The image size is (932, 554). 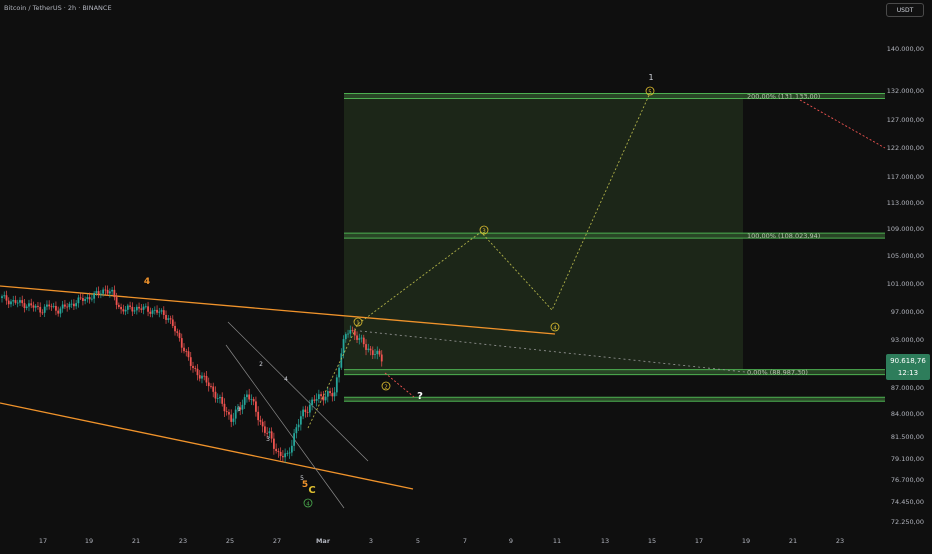 I want to click on wave-label: 1, so click(x=650, y=77).